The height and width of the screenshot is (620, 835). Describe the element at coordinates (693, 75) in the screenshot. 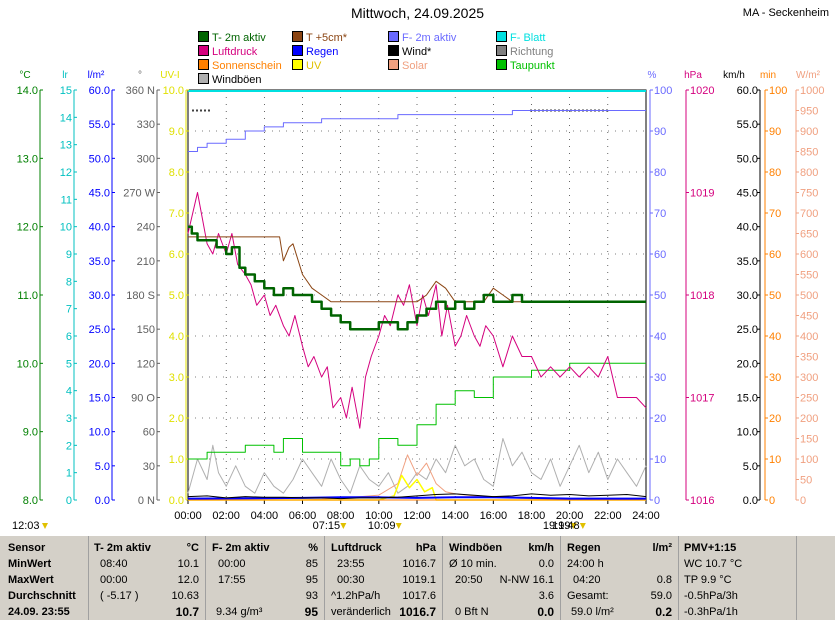

I see `press-axis-unit: hPa` at that location.